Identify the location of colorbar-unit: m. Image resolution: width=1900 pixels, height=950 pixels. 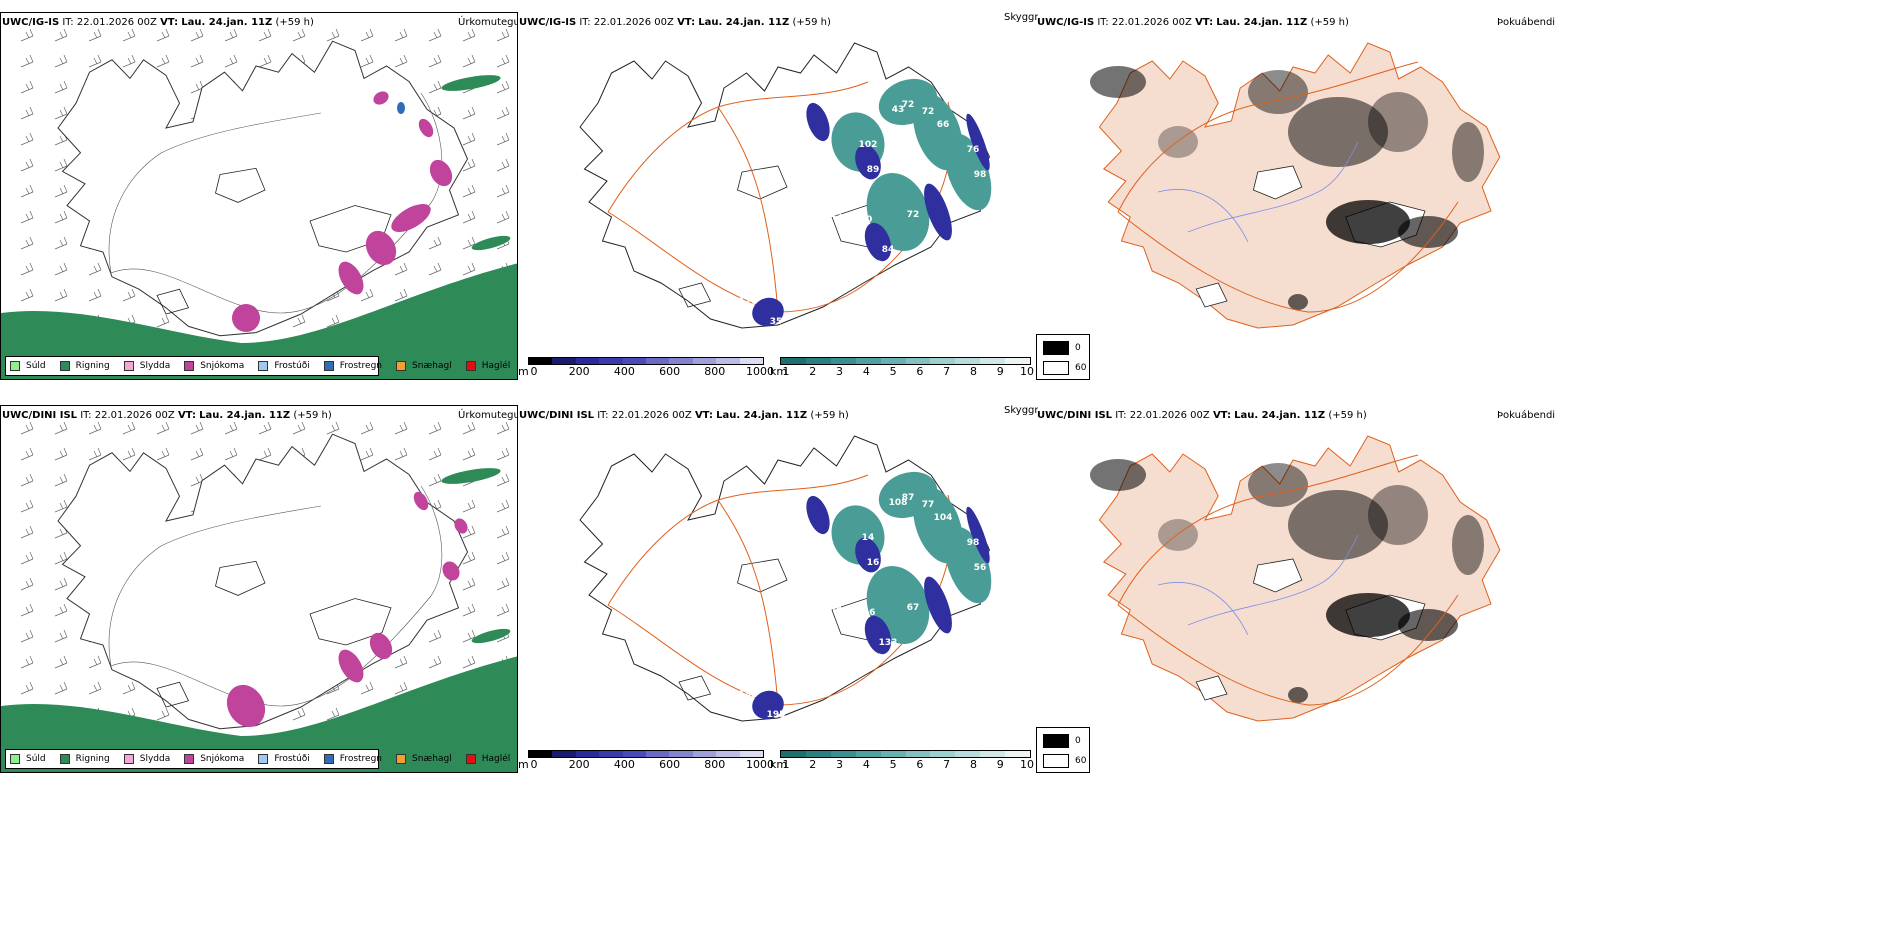
(523, 371).